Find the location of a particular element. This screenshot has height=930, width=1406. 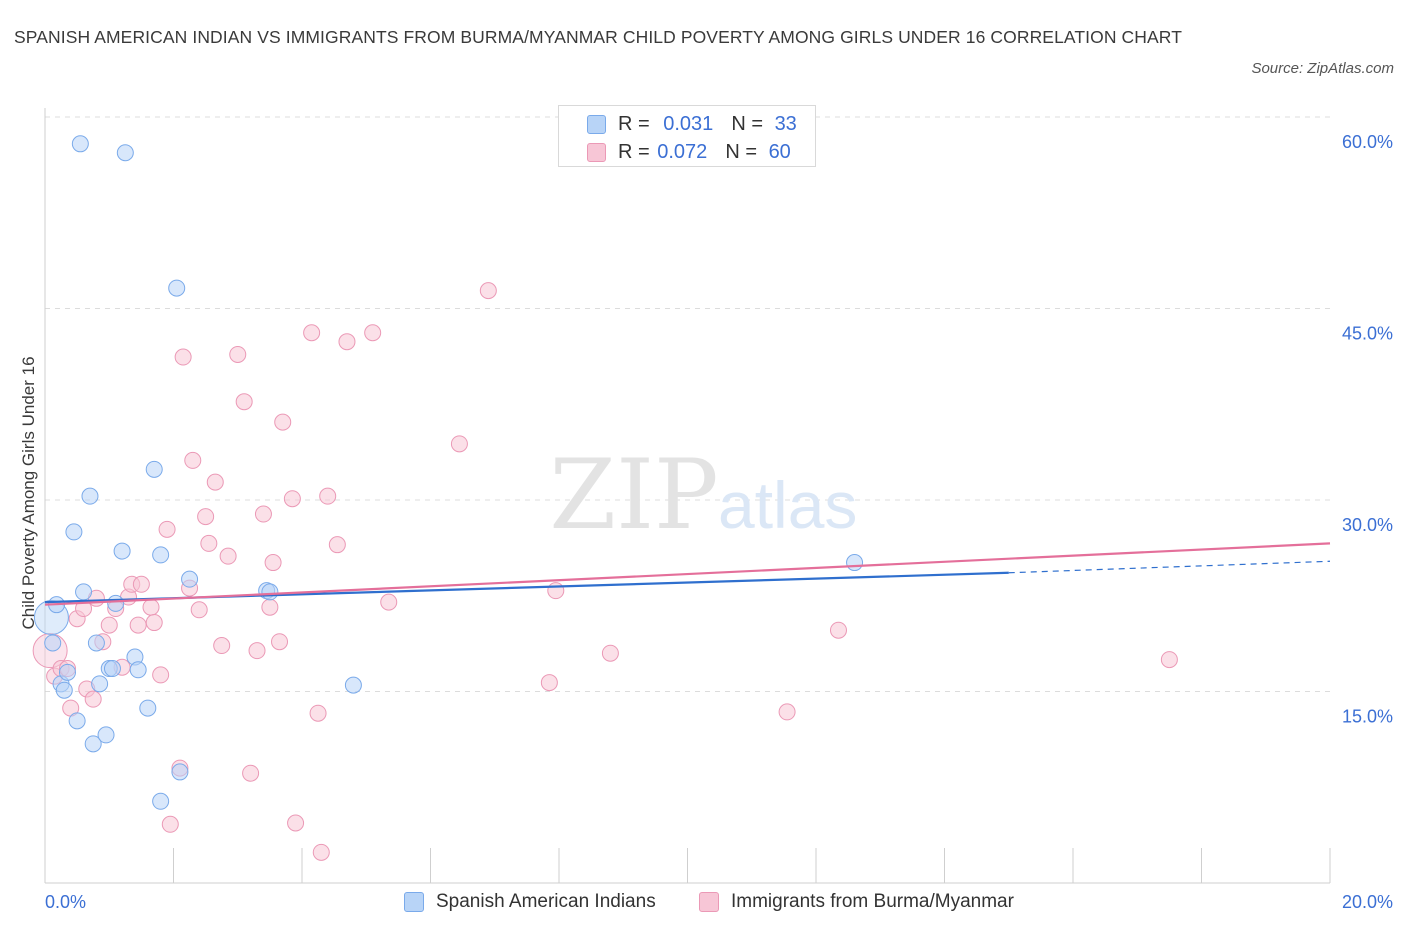

legend-r-value: 0.031 is located at coordinates (688, 124).